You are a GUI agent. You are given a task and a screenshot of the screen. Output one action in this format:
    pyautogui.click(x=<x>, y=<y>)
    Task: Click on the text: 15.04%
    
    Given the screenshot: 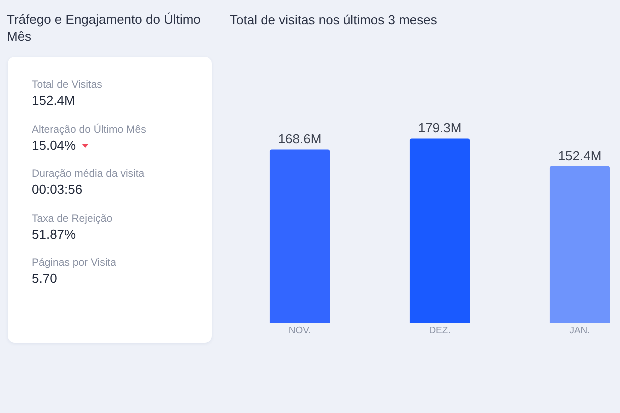 What is the action you would take?
    pyautogui.click(x=54, y=145)
    